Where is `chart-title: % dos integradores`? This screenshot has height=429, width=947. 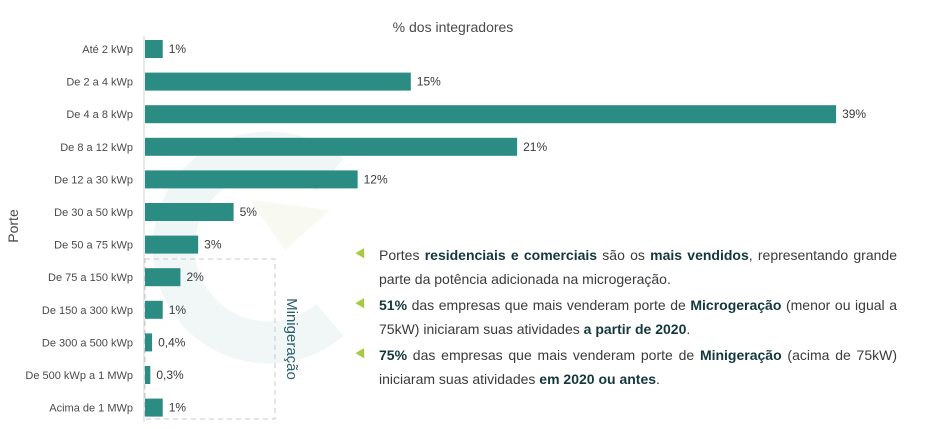
chart-title: % dos integradores is located at coordinates (453, 27).